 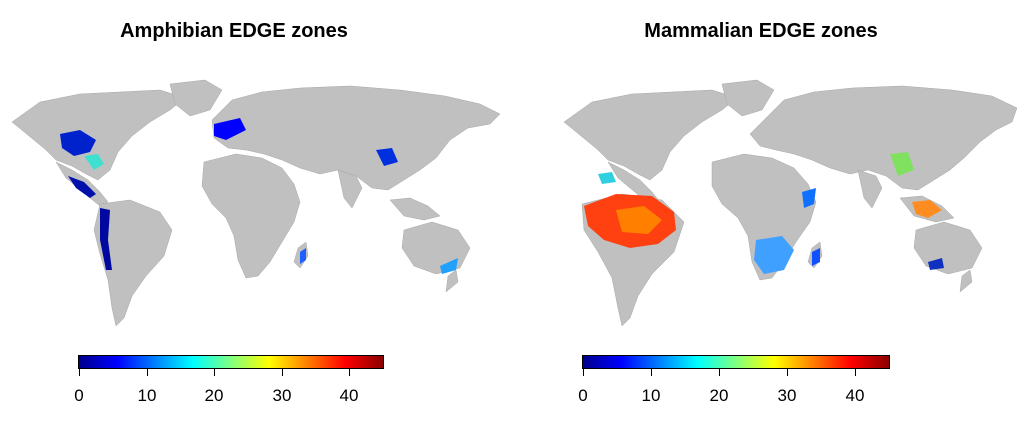 I want to click on mammalian-colorbar, so click(x=736, y=362).